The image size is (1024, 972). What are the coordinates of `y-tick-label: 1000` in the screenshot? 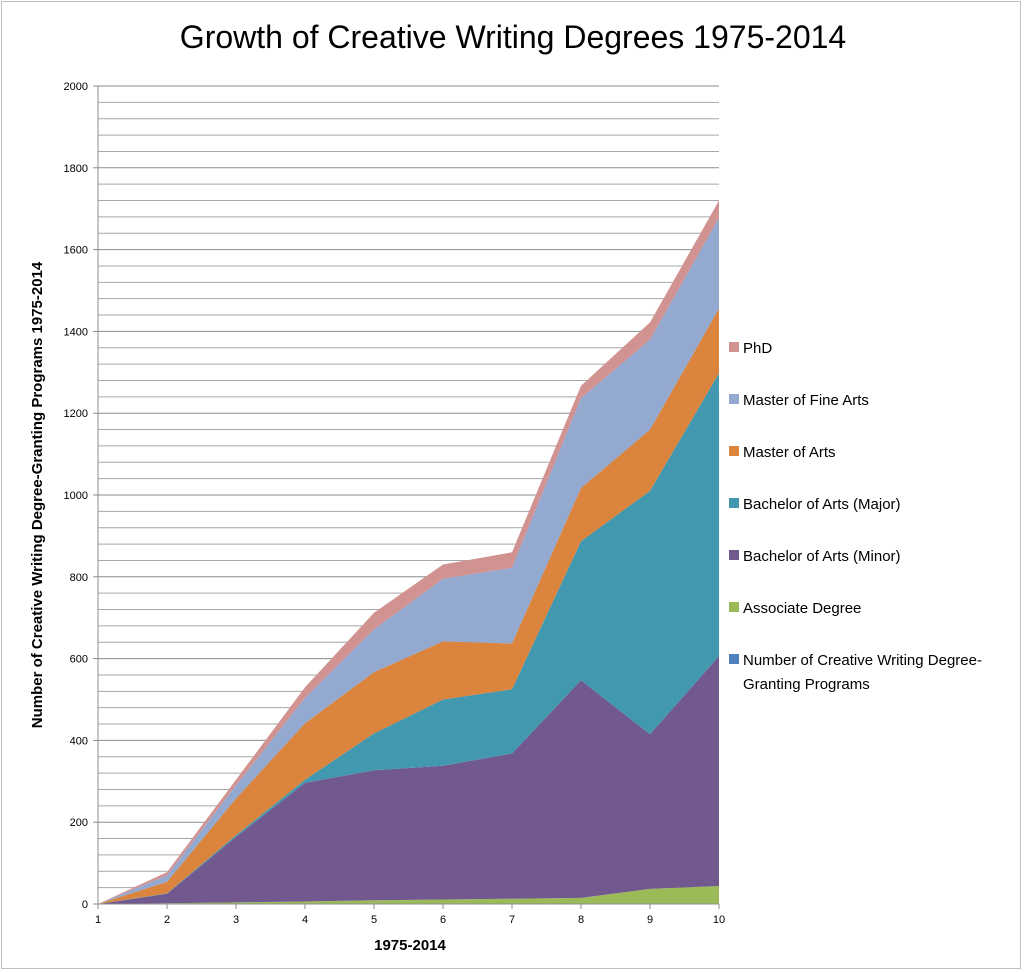 It's located at (76, 496).